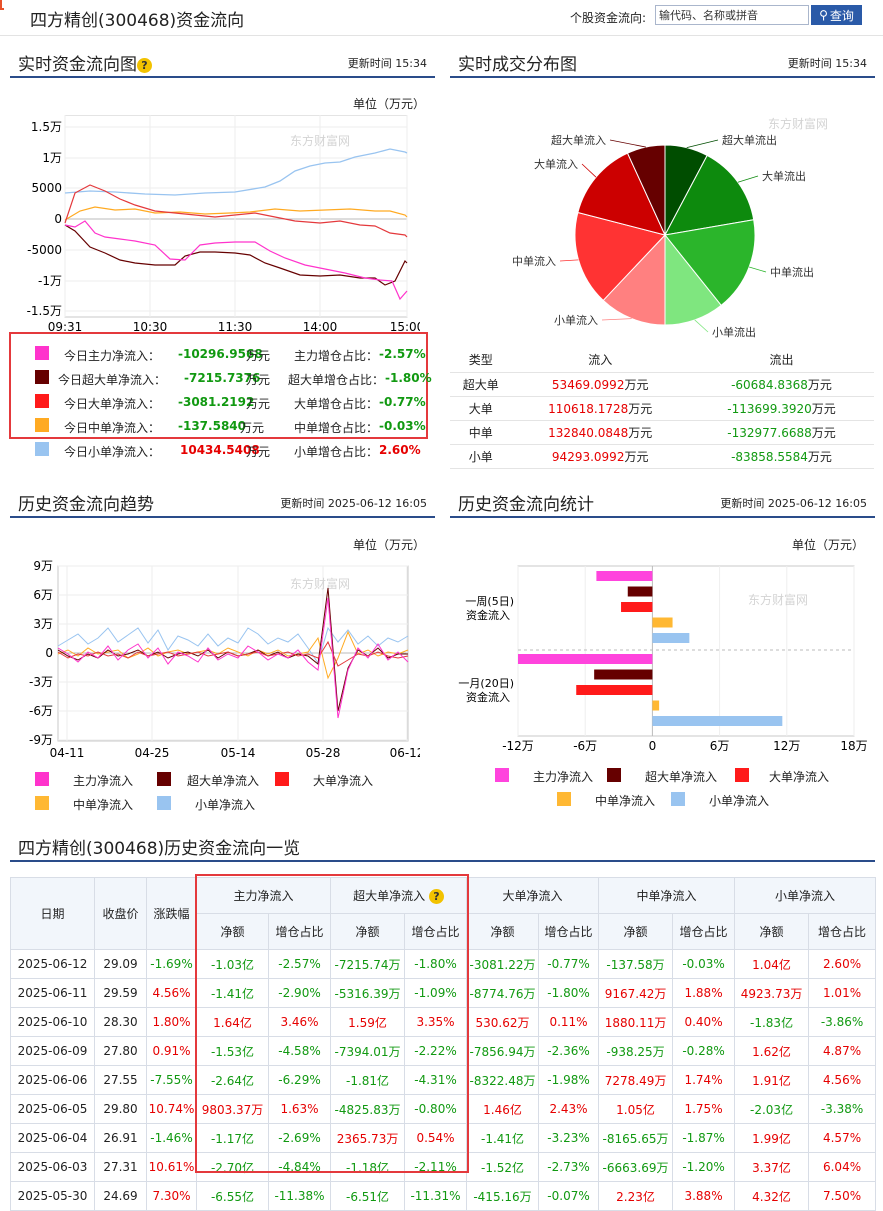  What do you see at coordinates (585, 746) in the screenshot?
I see `x-tick-label: -6万` at bounding box center [585, 746].